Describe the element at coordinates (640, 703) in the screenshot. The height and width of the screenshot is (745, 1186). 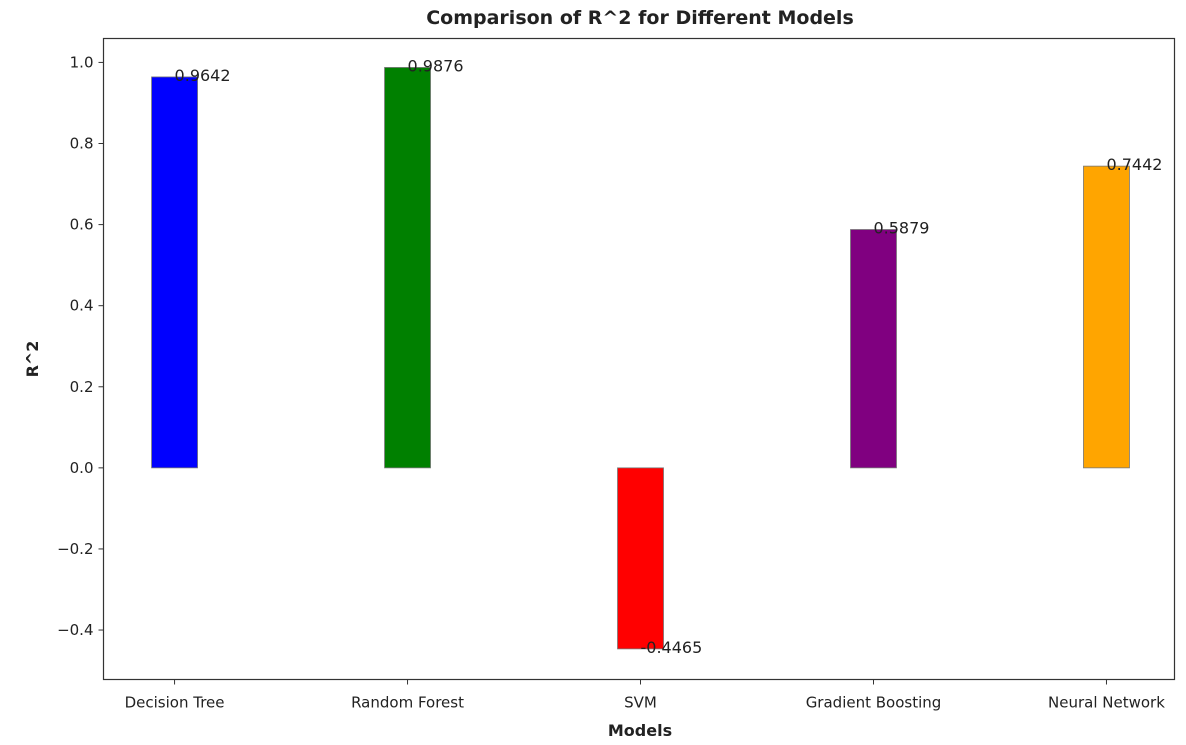
I see `x-tick-label: SVM` at that location.